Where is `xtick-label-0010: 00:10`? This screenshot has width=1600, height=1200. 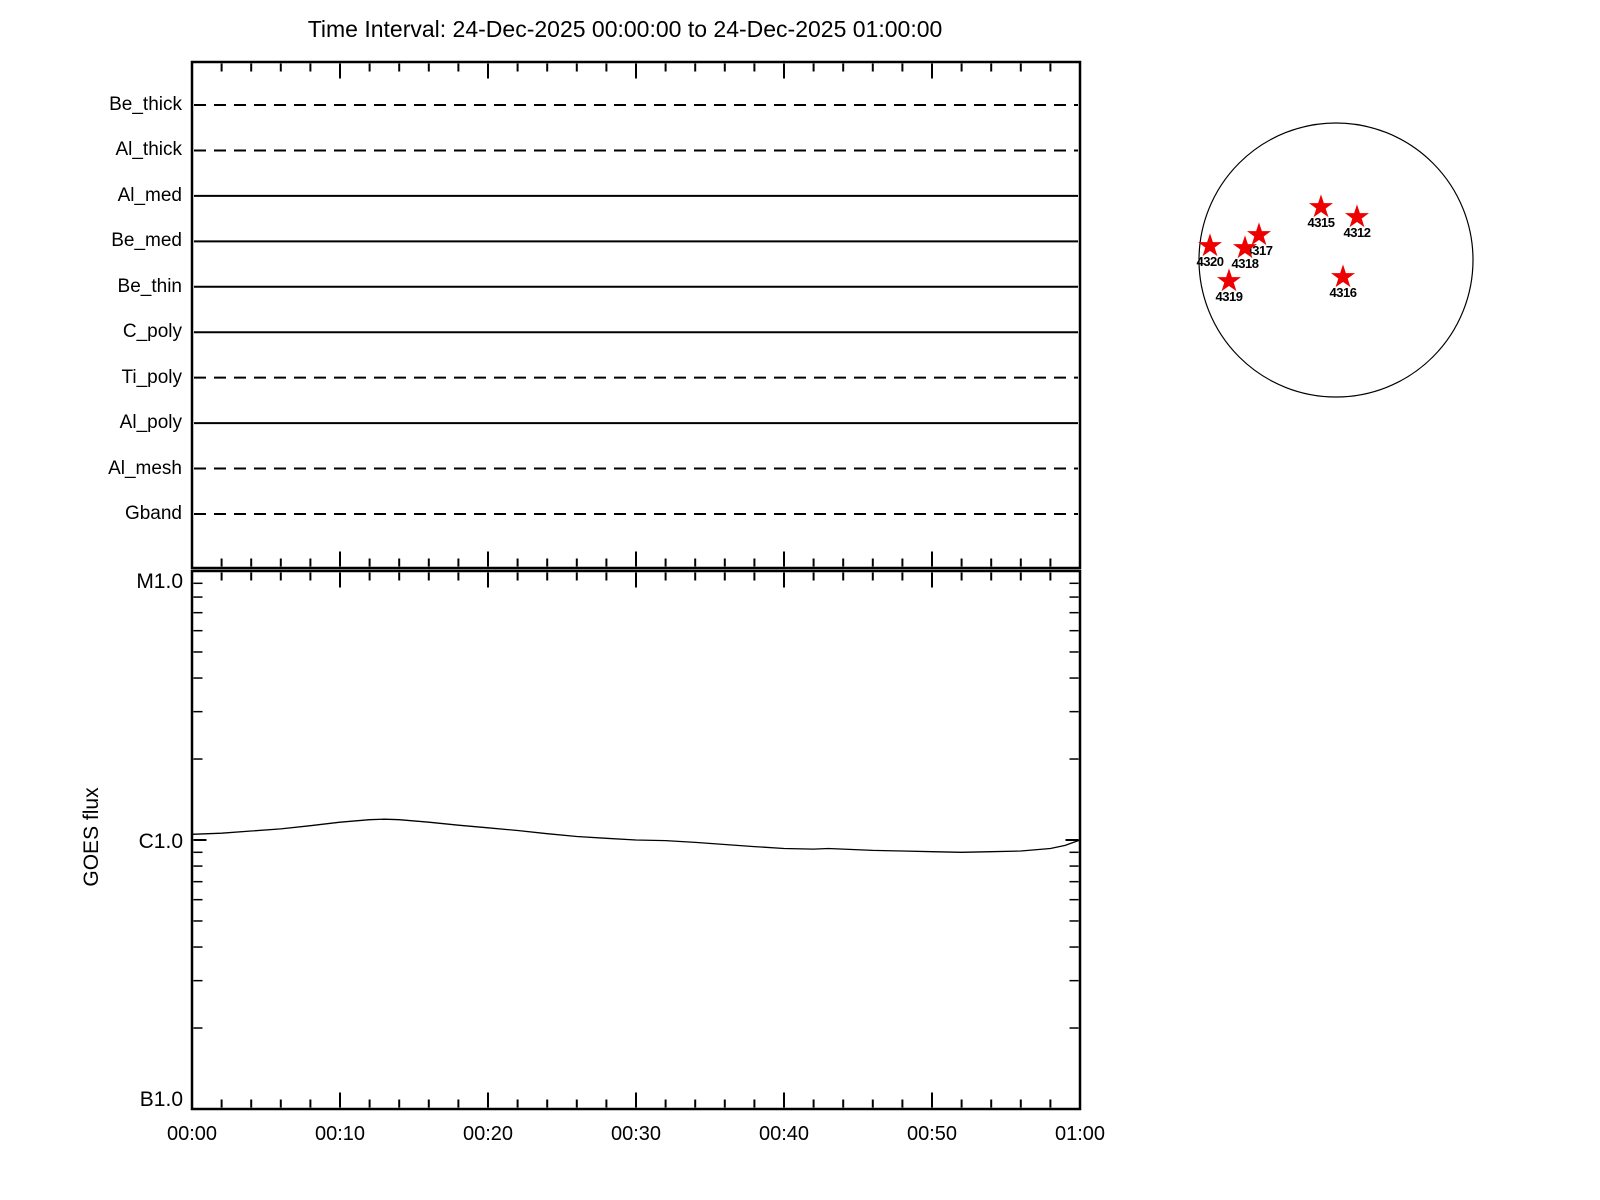 xtick-label-0010: 00:10 is located at coordinates (340, 1134).